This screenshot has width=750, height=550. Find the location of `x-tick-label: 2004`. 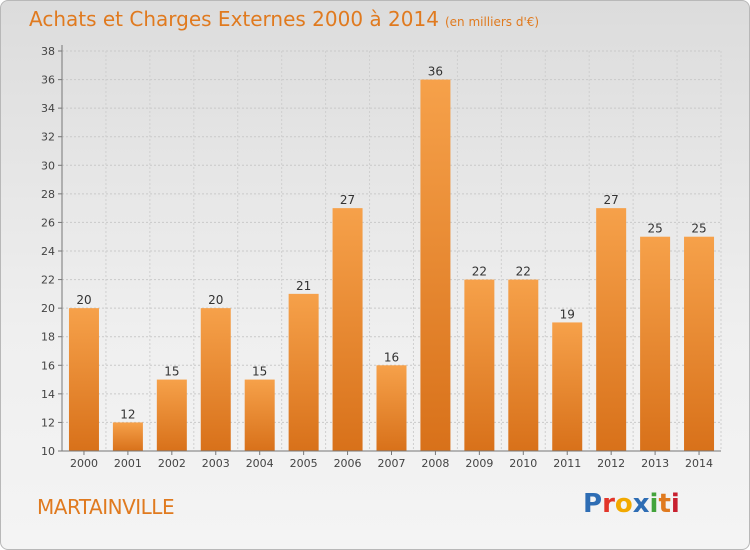

x-tick-label: 2004 is located at coordinates (260, 463).